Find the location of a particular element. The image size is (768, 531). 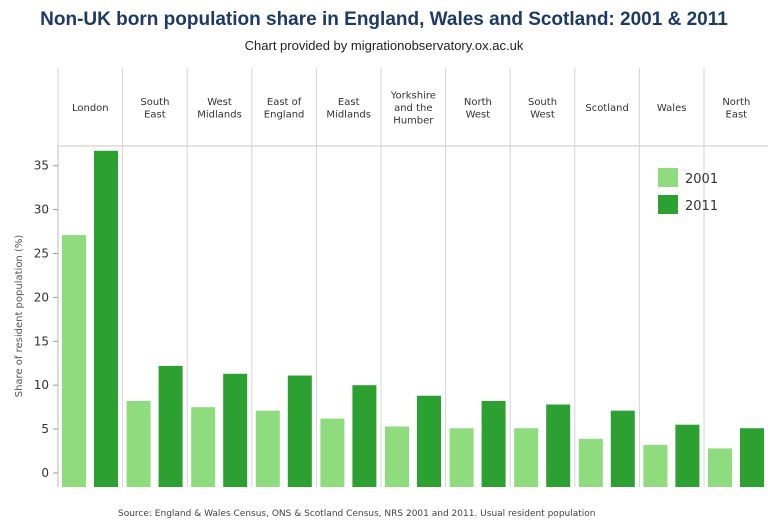

bar-2011-london is located at coordinates (106, 319).